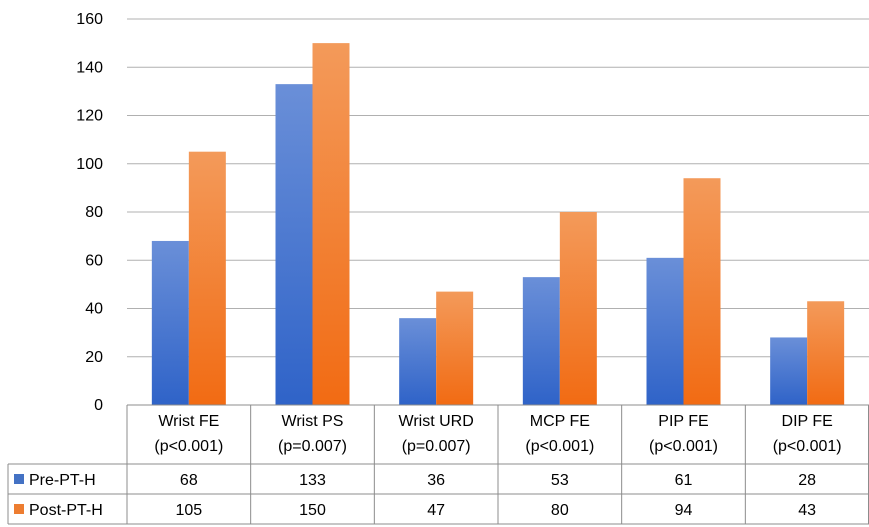 This screenshot has height=527, width=869. Describe the element at coordinates (62, 480) in the screenshot. I see `legend-label: Pre-PT-H` at that location.